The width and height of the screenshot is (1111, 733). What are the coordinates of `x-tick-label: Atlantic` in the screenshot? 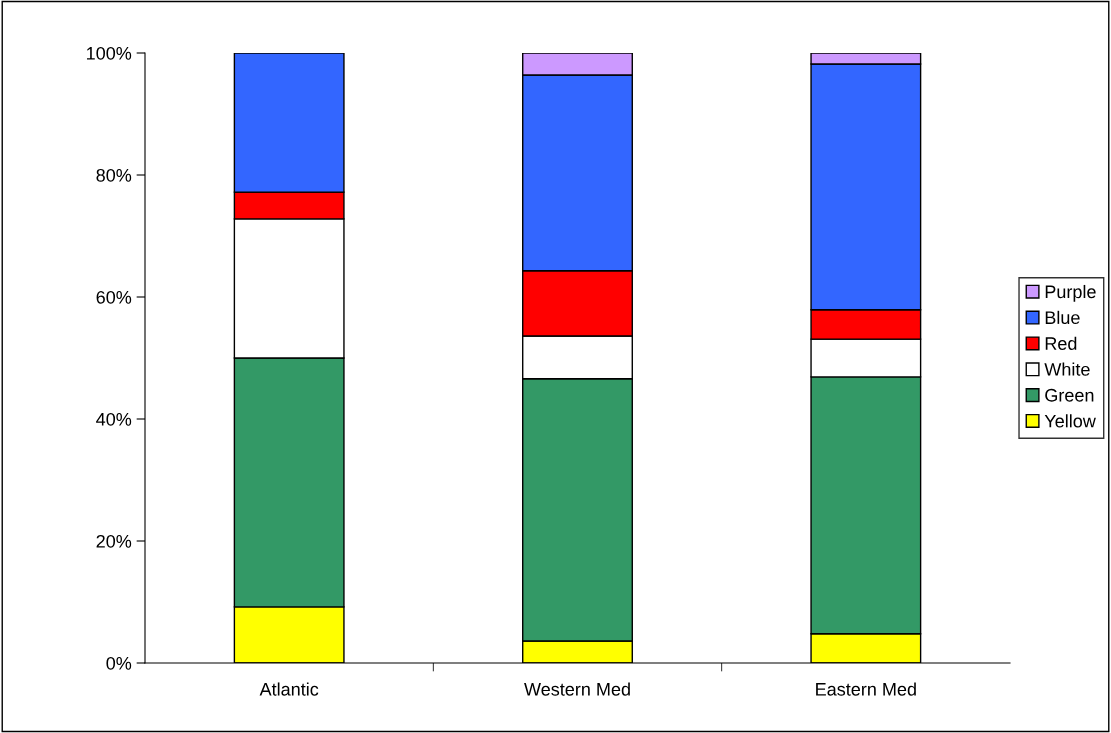 It's located at (289, 689).